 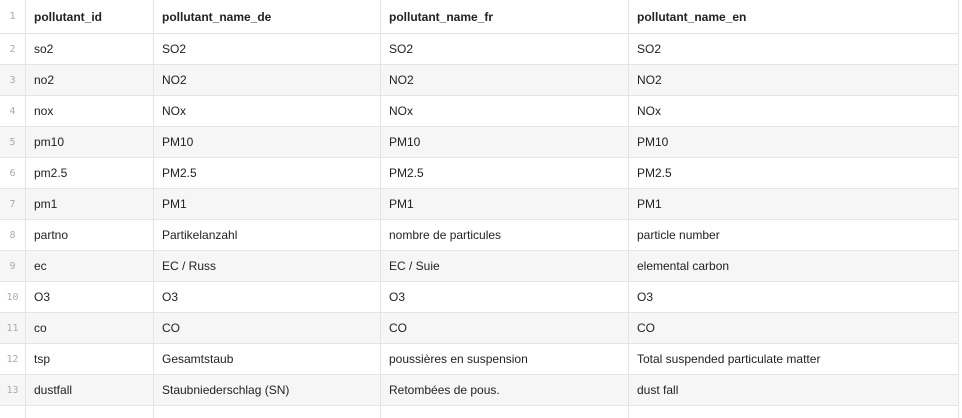 What do you see at coordinates (89, 111) in the screenshot?
I see `table-cell: nox` at bounding box center [89, 111].